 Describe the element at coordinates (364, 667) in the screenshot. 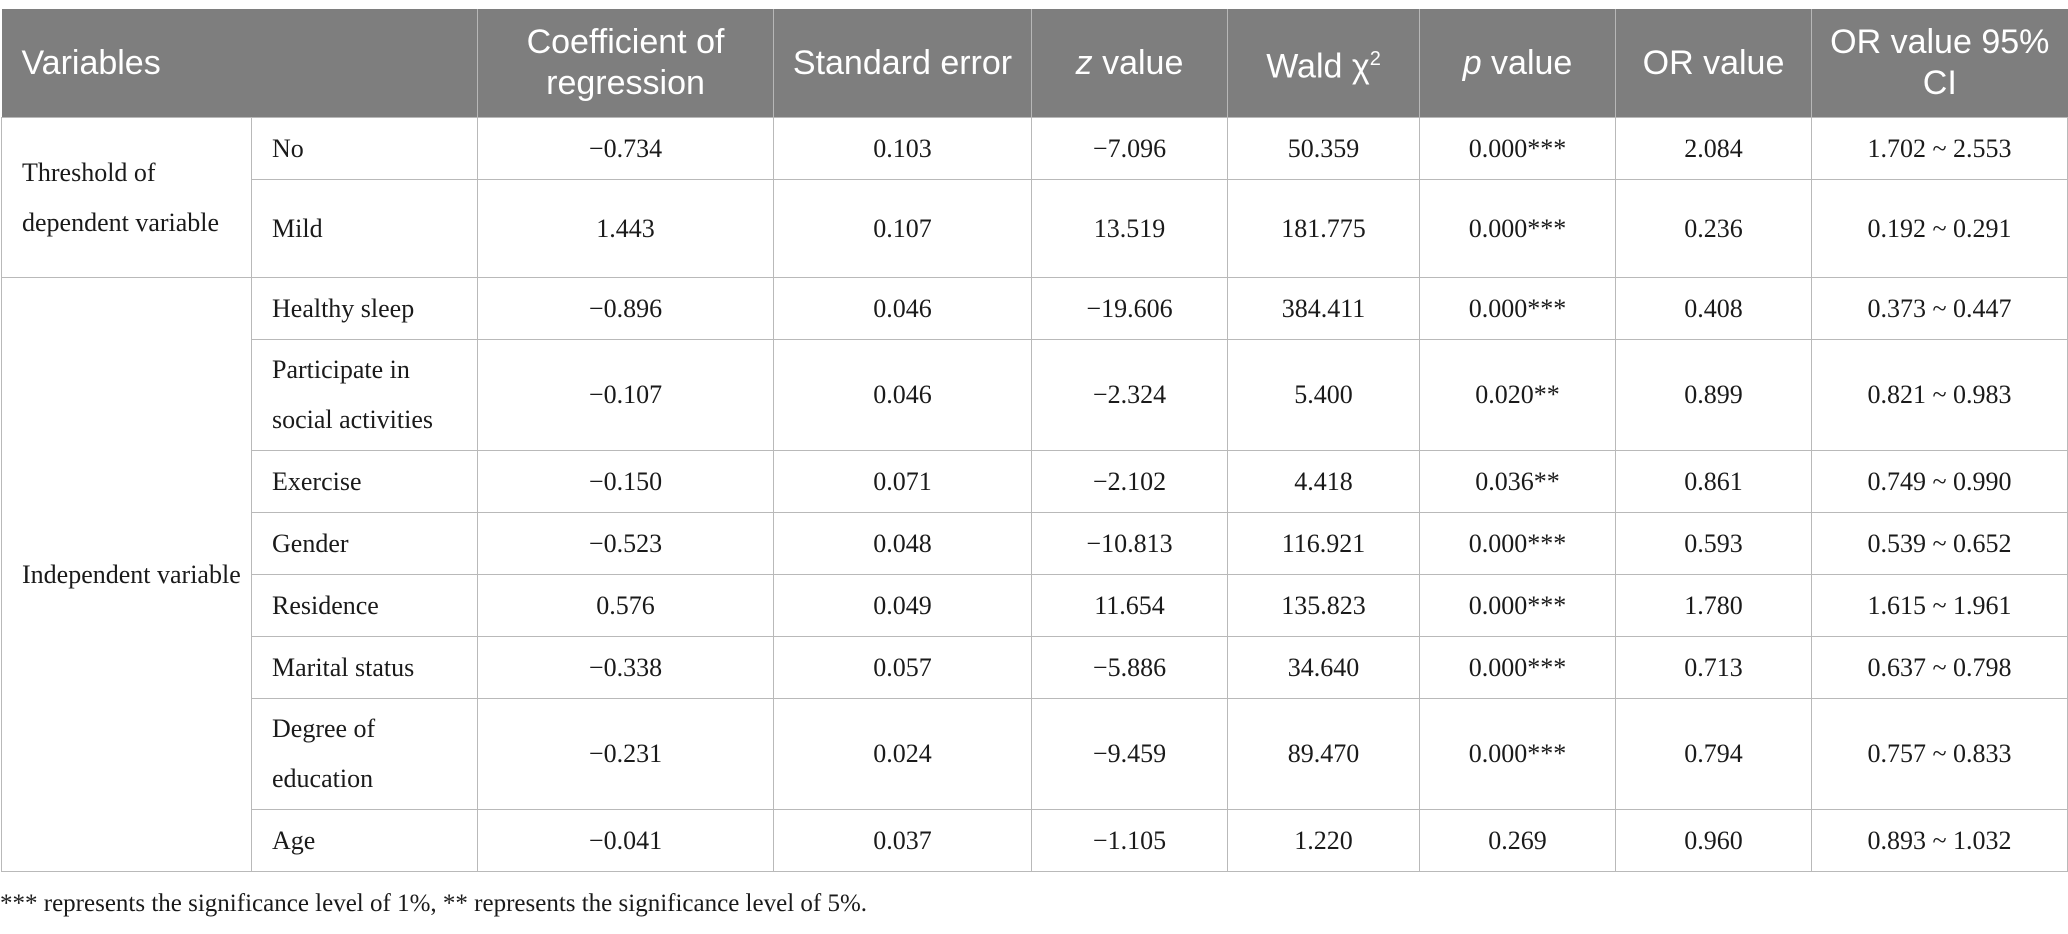

I see `row-name: Marital status` at that location.